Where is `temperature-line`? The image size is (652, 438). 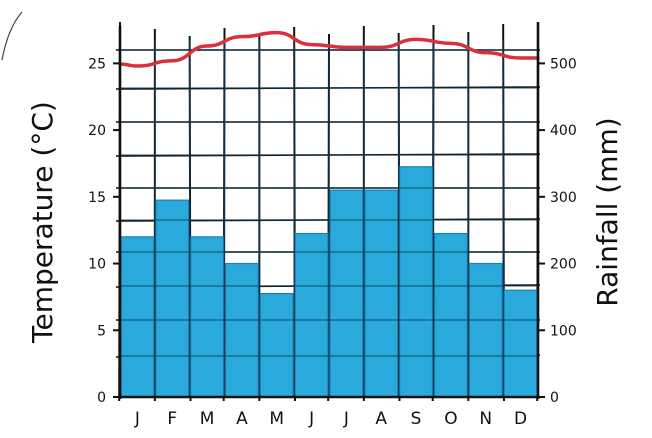
temperature-line is located at coordinates (329, 49).